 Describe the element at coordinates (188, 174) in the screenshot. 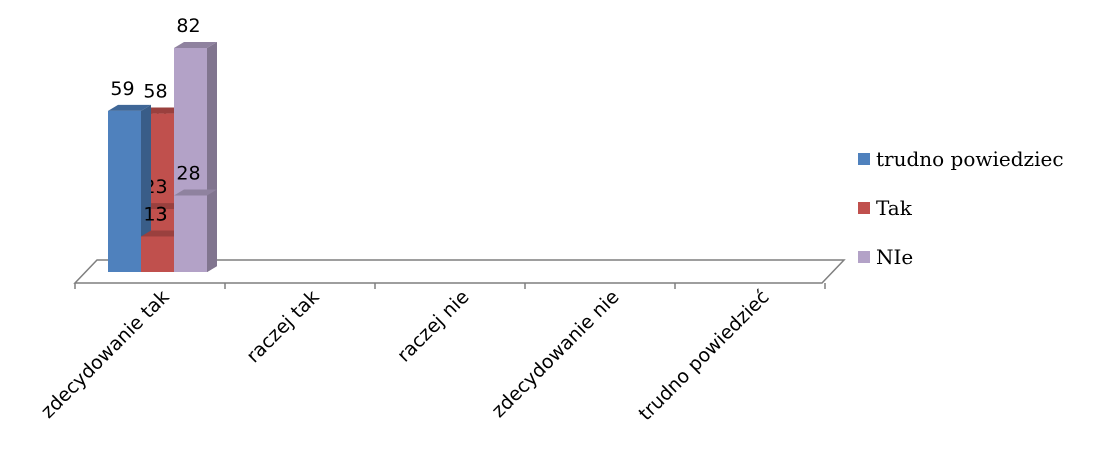

I see `data-label: 28` at that location.